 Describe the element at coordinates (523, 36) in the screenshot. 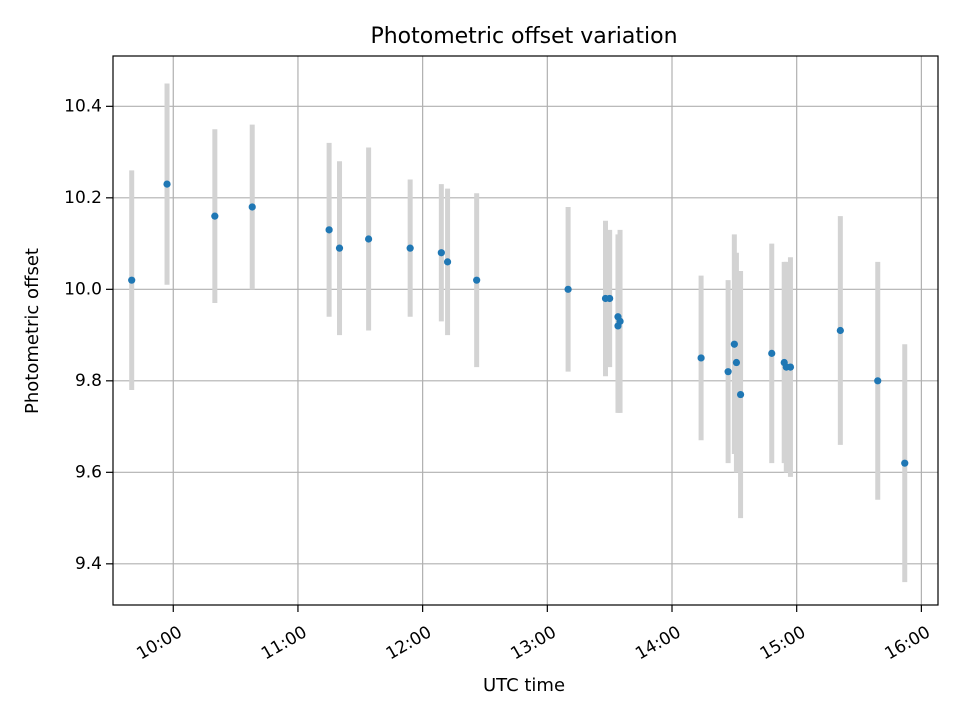

I see `chart-title: Photometric offset variation` at that location.